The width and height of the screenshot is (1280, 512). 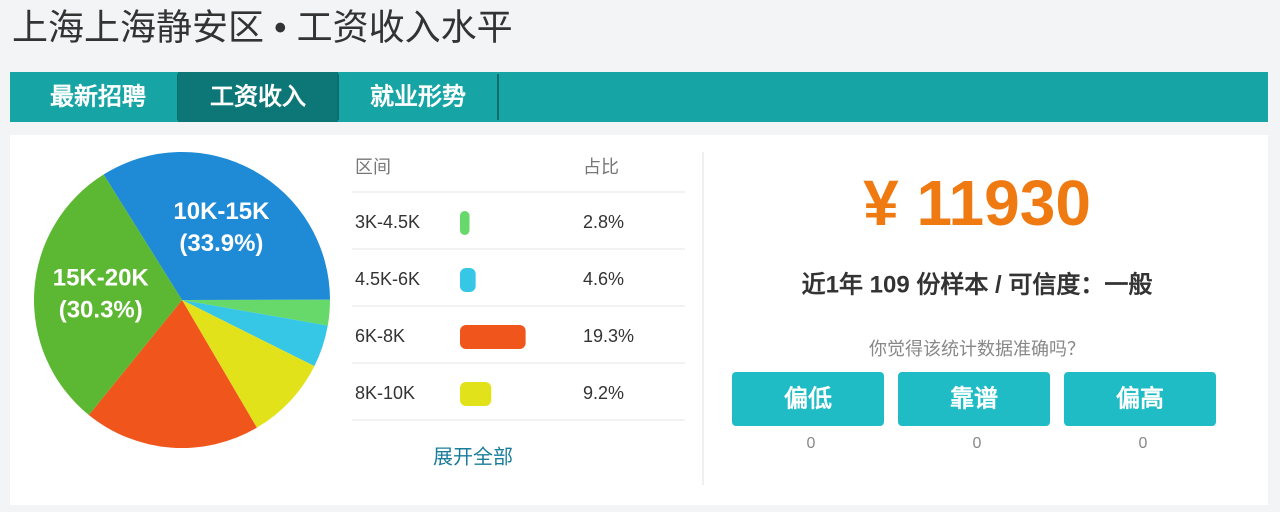 I want to click on slice-label: 10K-15K, so click(x=221, y=211).